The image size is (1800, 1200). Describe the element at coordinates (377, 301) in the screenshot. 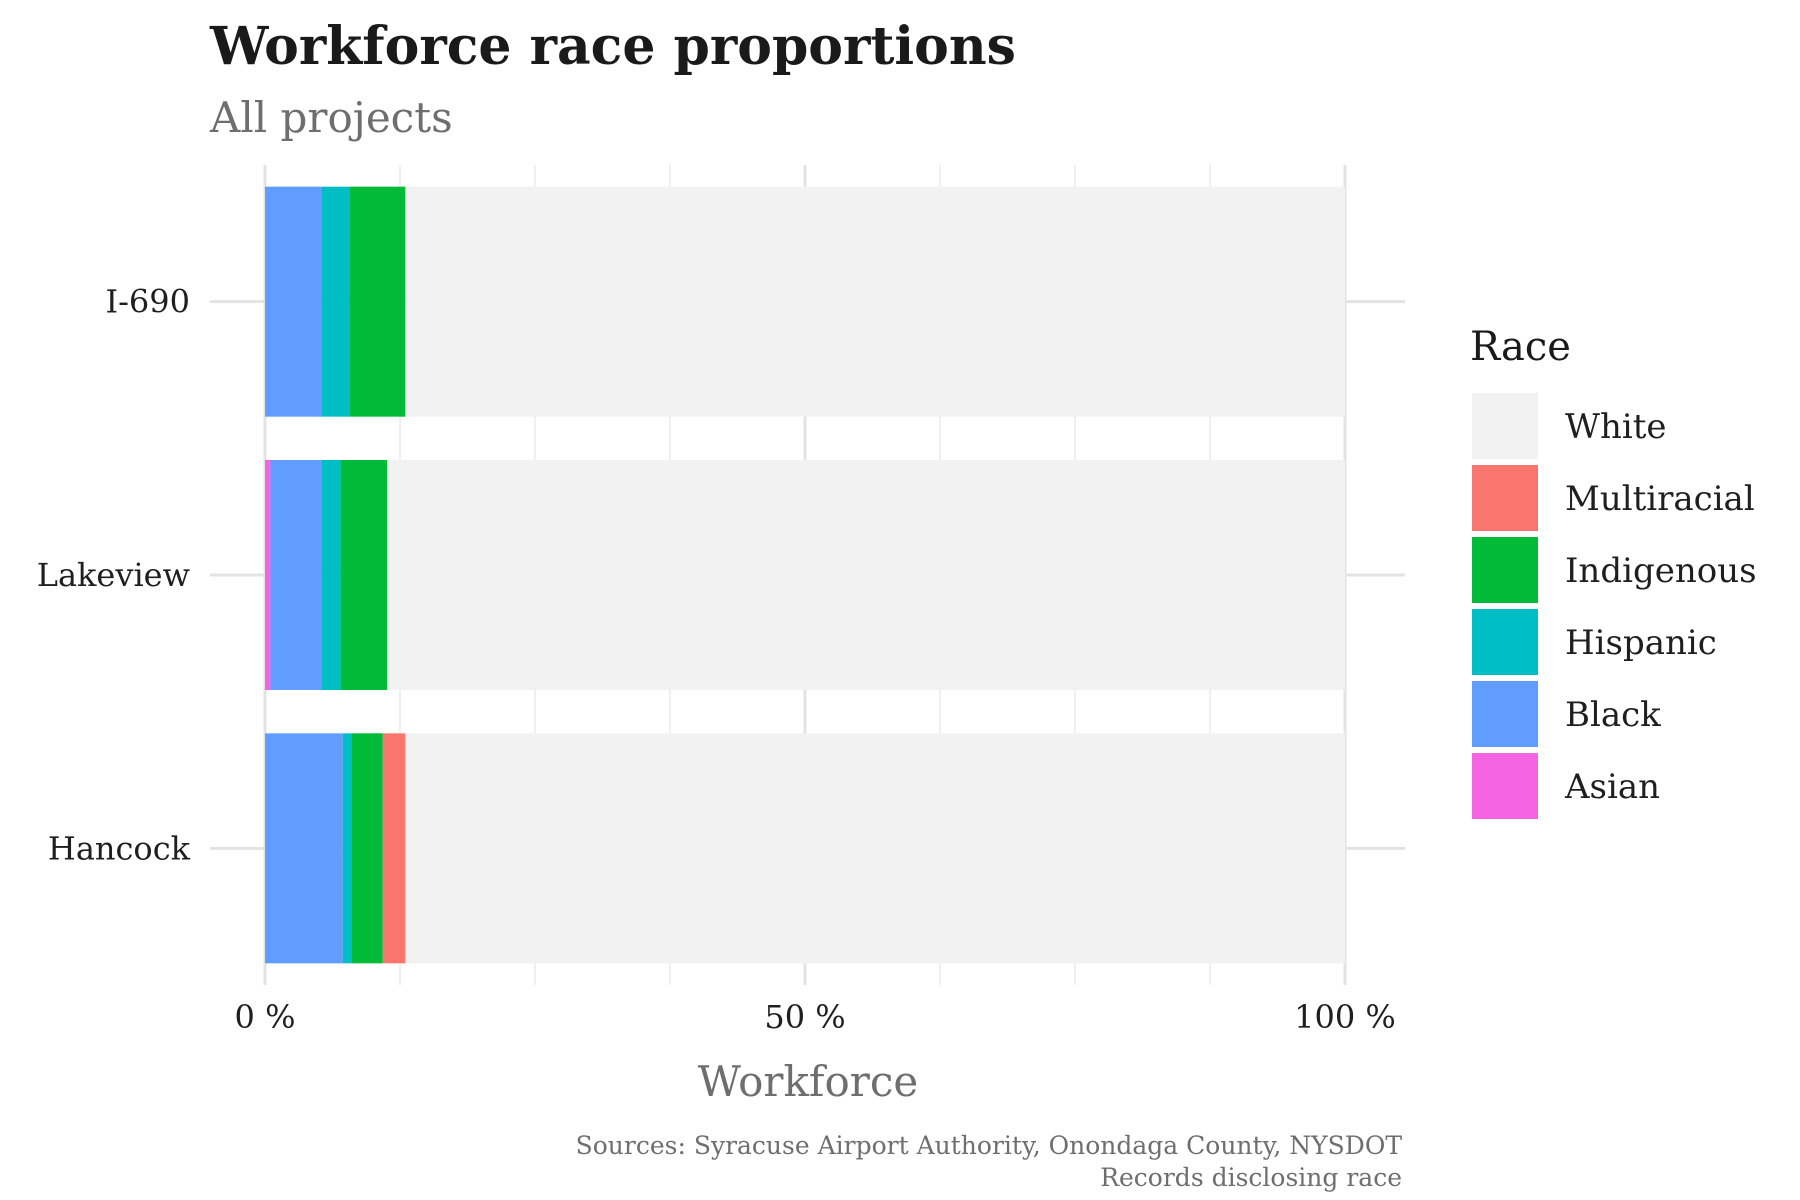

I see `bar-i-690-indigenous` at that location.